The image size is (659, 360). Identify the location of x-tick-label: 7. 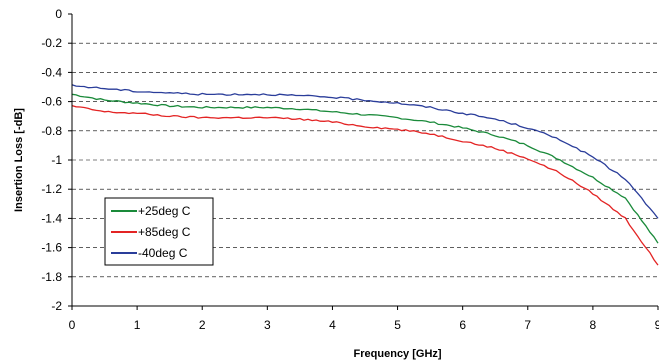
(527, 325).